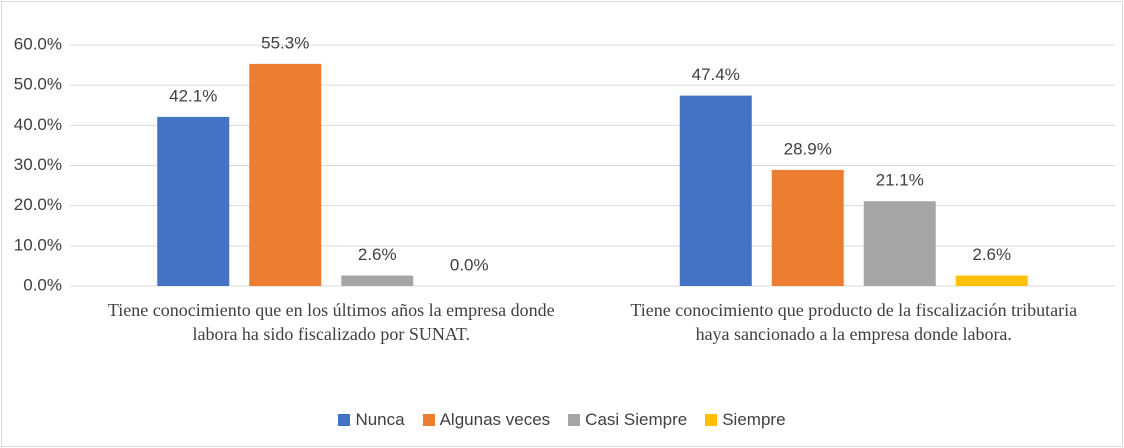  Describe the element at coordinates (42, 284) in the screenshot. I see `y-tick-label: 0.0%` at that location.